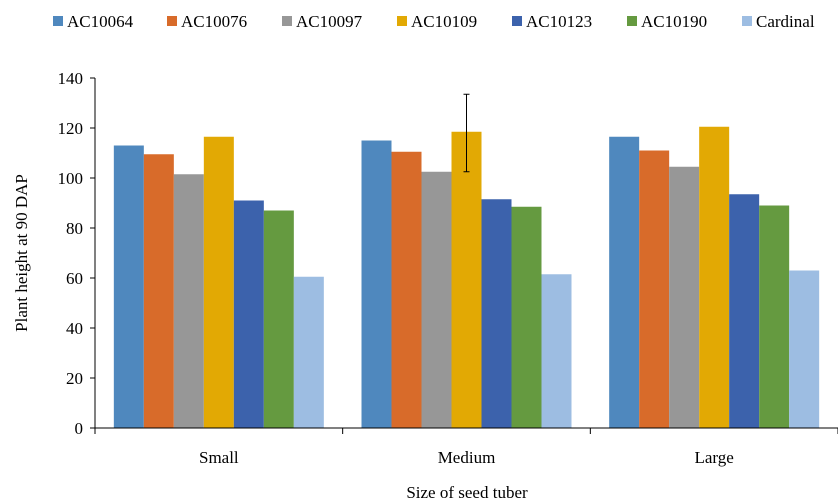 Image resolution: width=838 pixels, height=501 pixels. I want to click on legend-label: AC10097, so click(329, 21).